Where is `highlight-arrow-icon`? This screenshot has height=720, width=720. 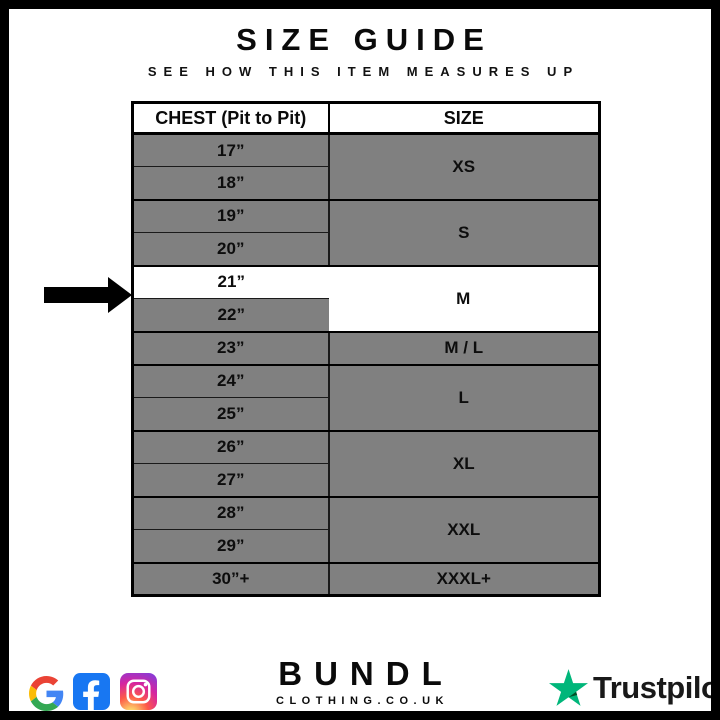
highlight-arrow-icon is located at coordinates (88, 295).